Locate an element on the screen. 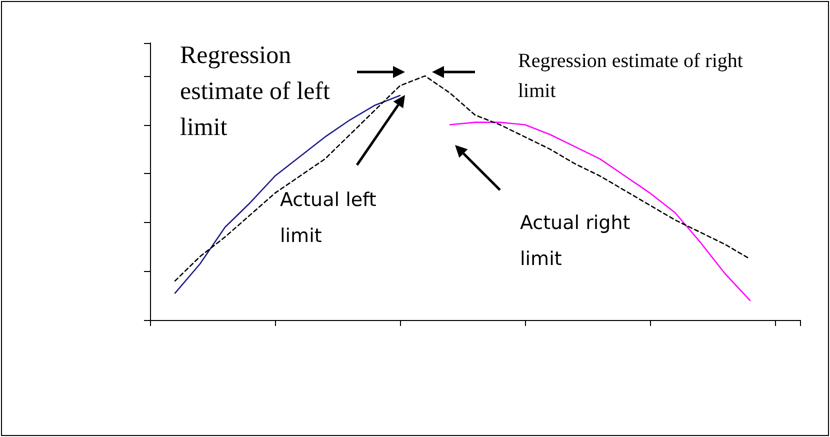  annotation: Actual left limit is located at coordinates (329, 218).